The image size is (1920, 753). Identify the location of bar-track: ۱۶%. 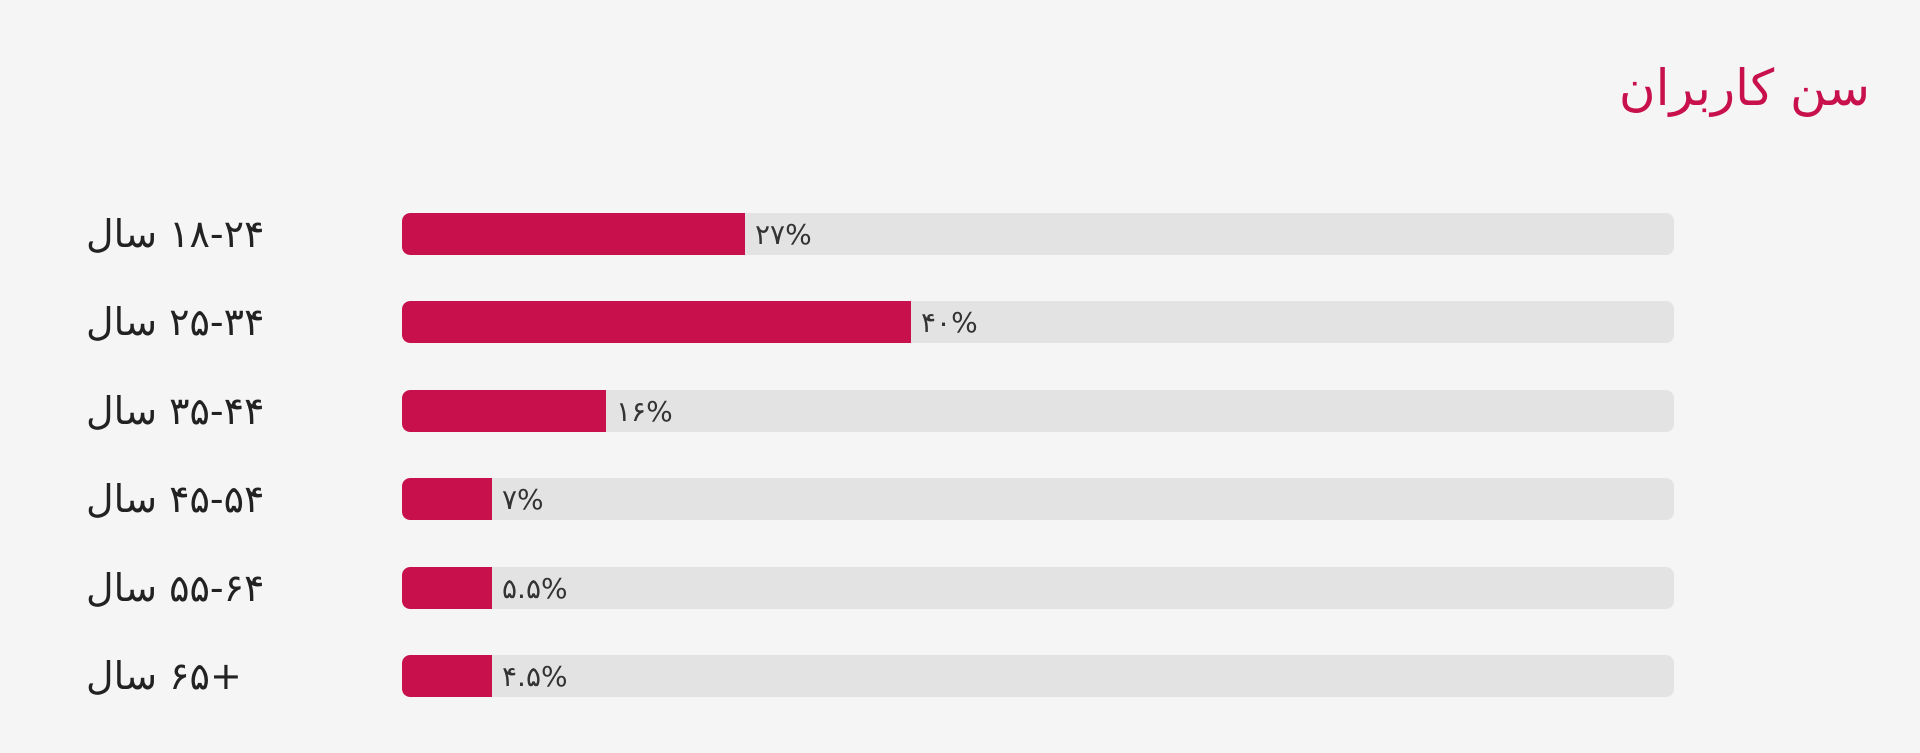
(1038, 411).